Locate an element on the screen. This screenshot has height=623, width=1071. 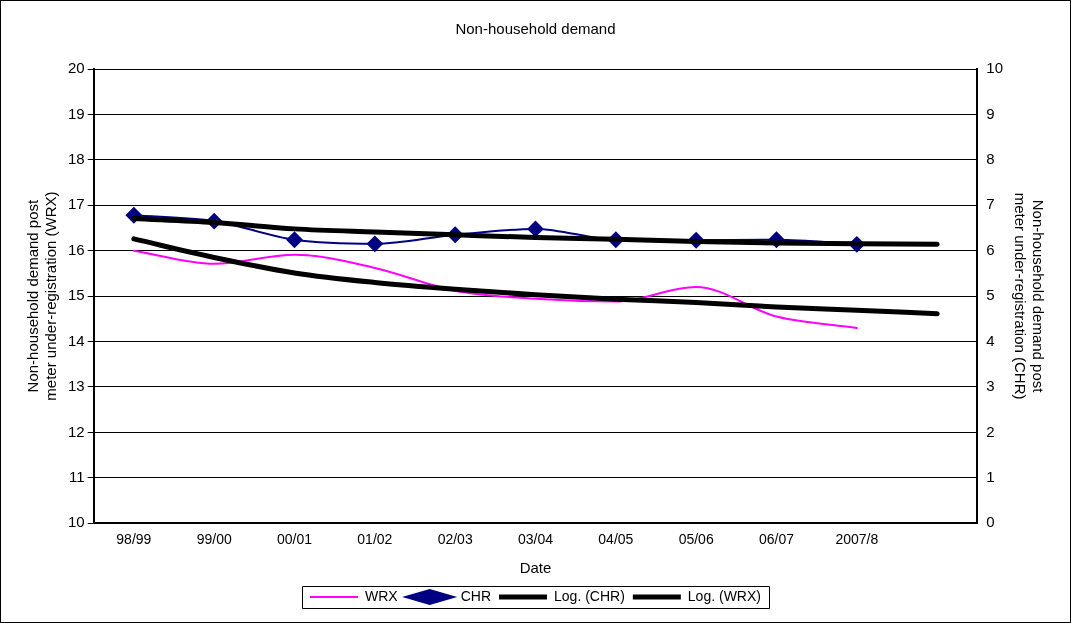
x-tick-label: 2007/8 is located at coordinates (857, 539).